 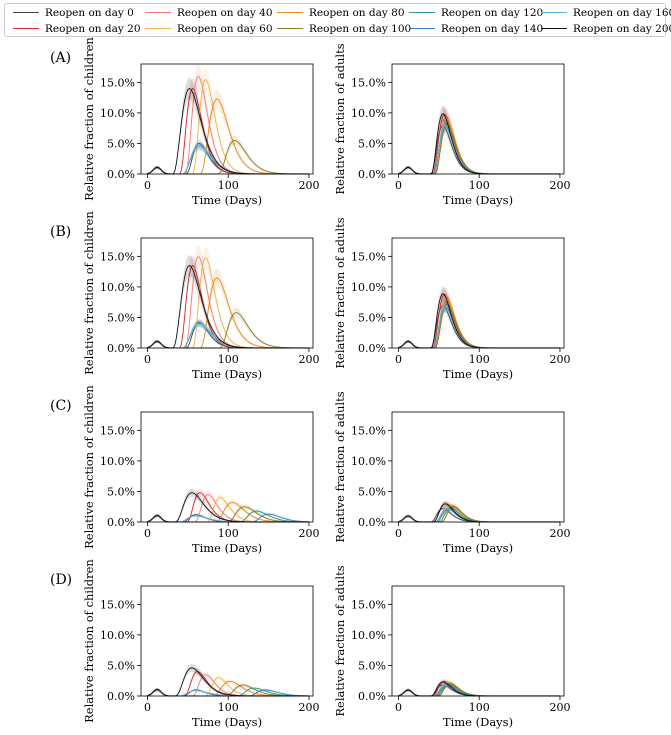 What do you see at coordinates (225, 28) in the screenshot?
I see `legend-label: Reopen on day 60` at bounding box center [225, 28].